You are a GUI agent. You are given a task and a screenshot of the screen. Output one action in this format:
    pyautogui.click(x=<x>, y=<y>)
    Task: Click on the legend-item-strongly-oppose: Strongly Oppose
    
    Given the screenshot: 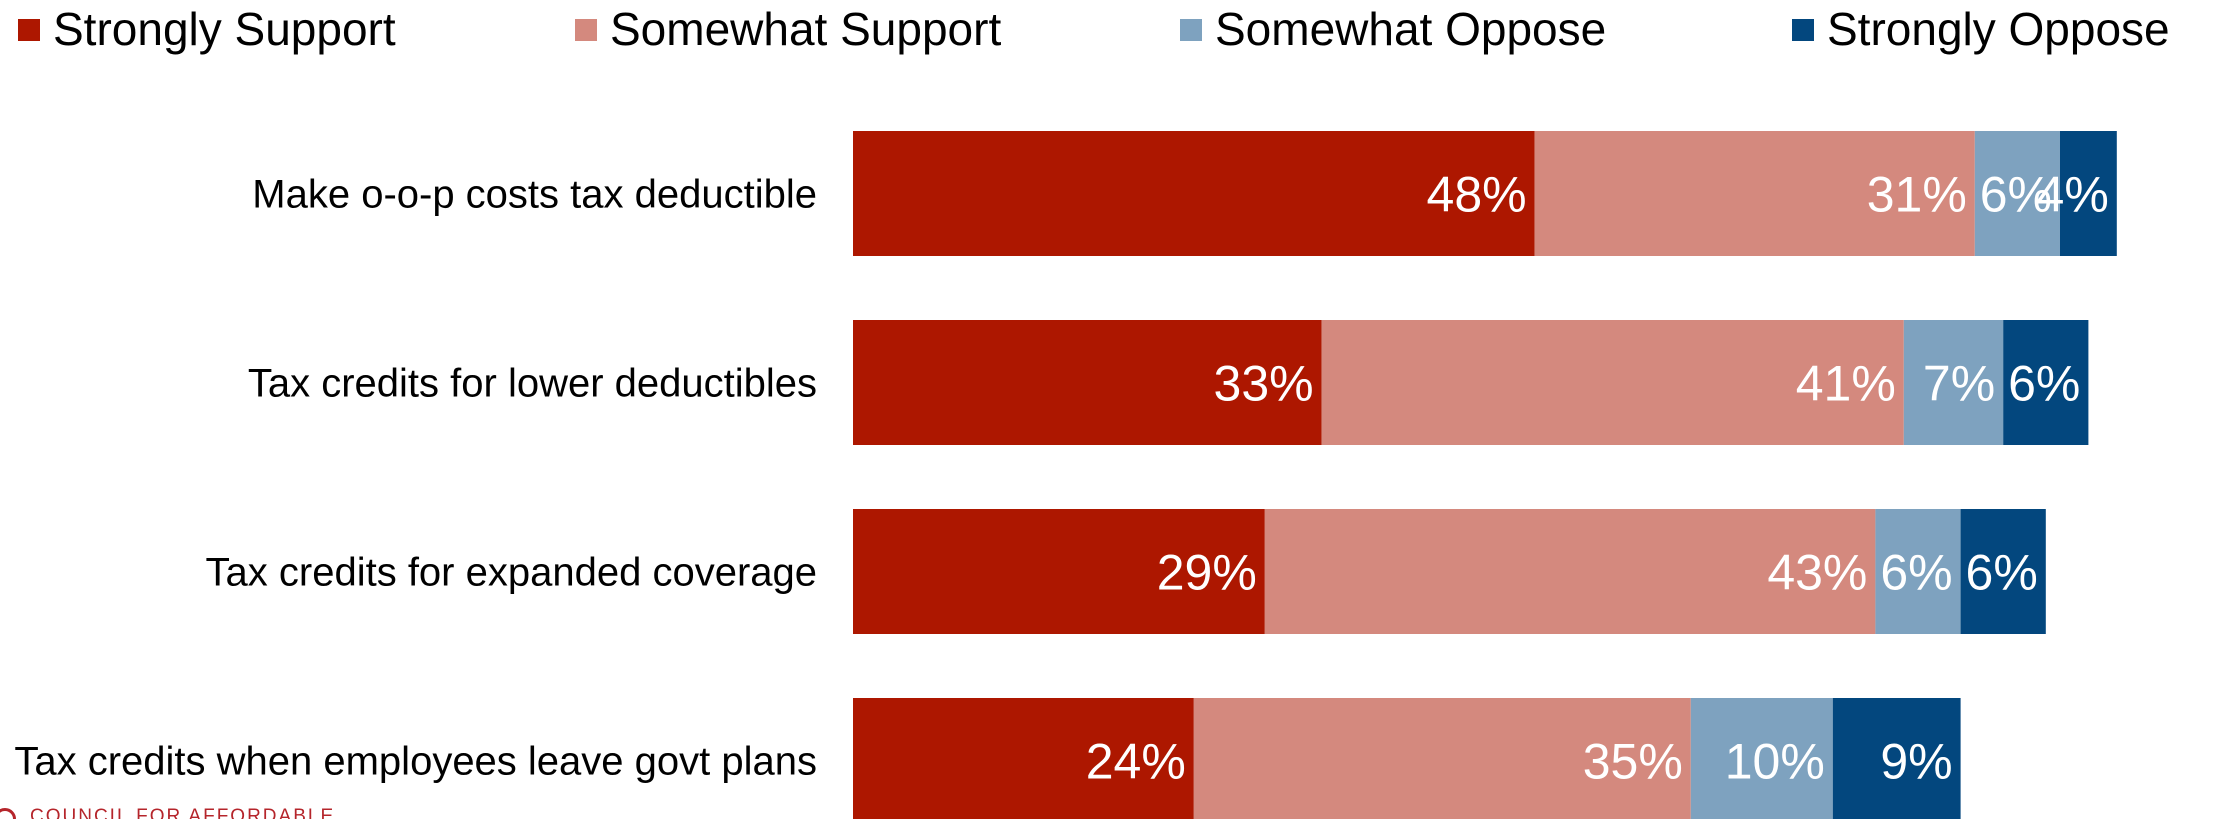 What is the action you would take?
    pyautogui.click(x=1981, y=29)
    